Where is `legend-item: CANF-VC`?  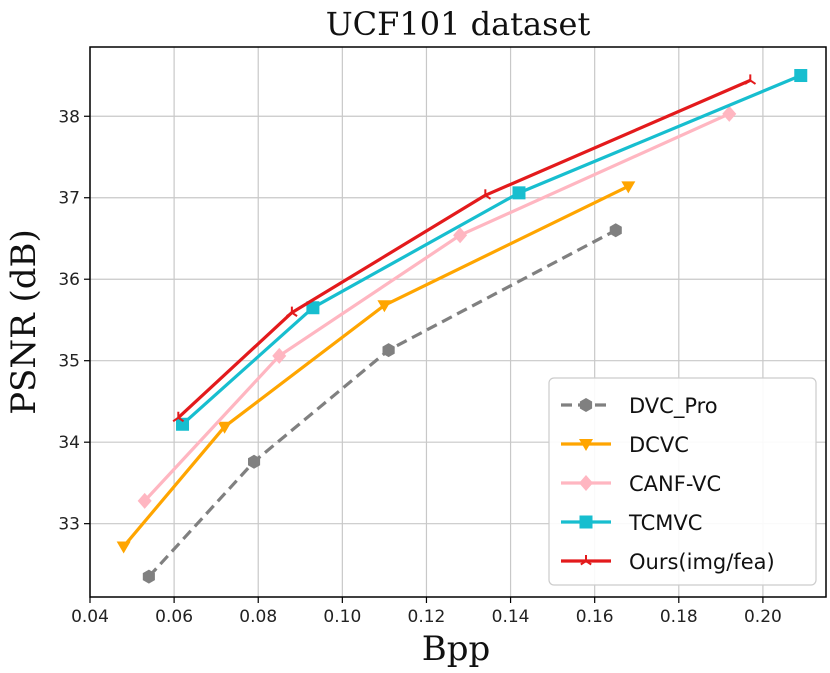 legend-item: CANF-VC is located at coordinates (641, 484).